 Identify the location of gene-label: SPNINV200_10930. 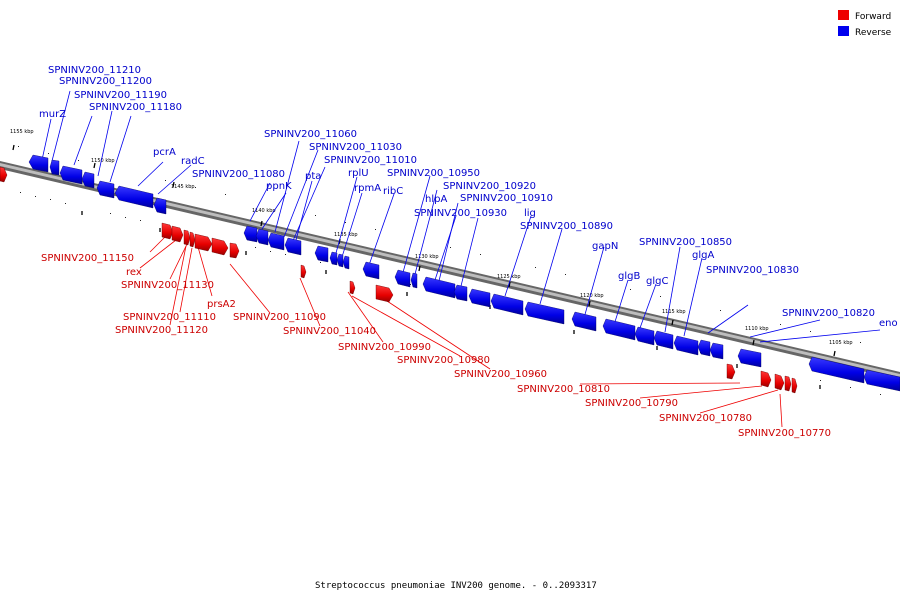
(460, 213).